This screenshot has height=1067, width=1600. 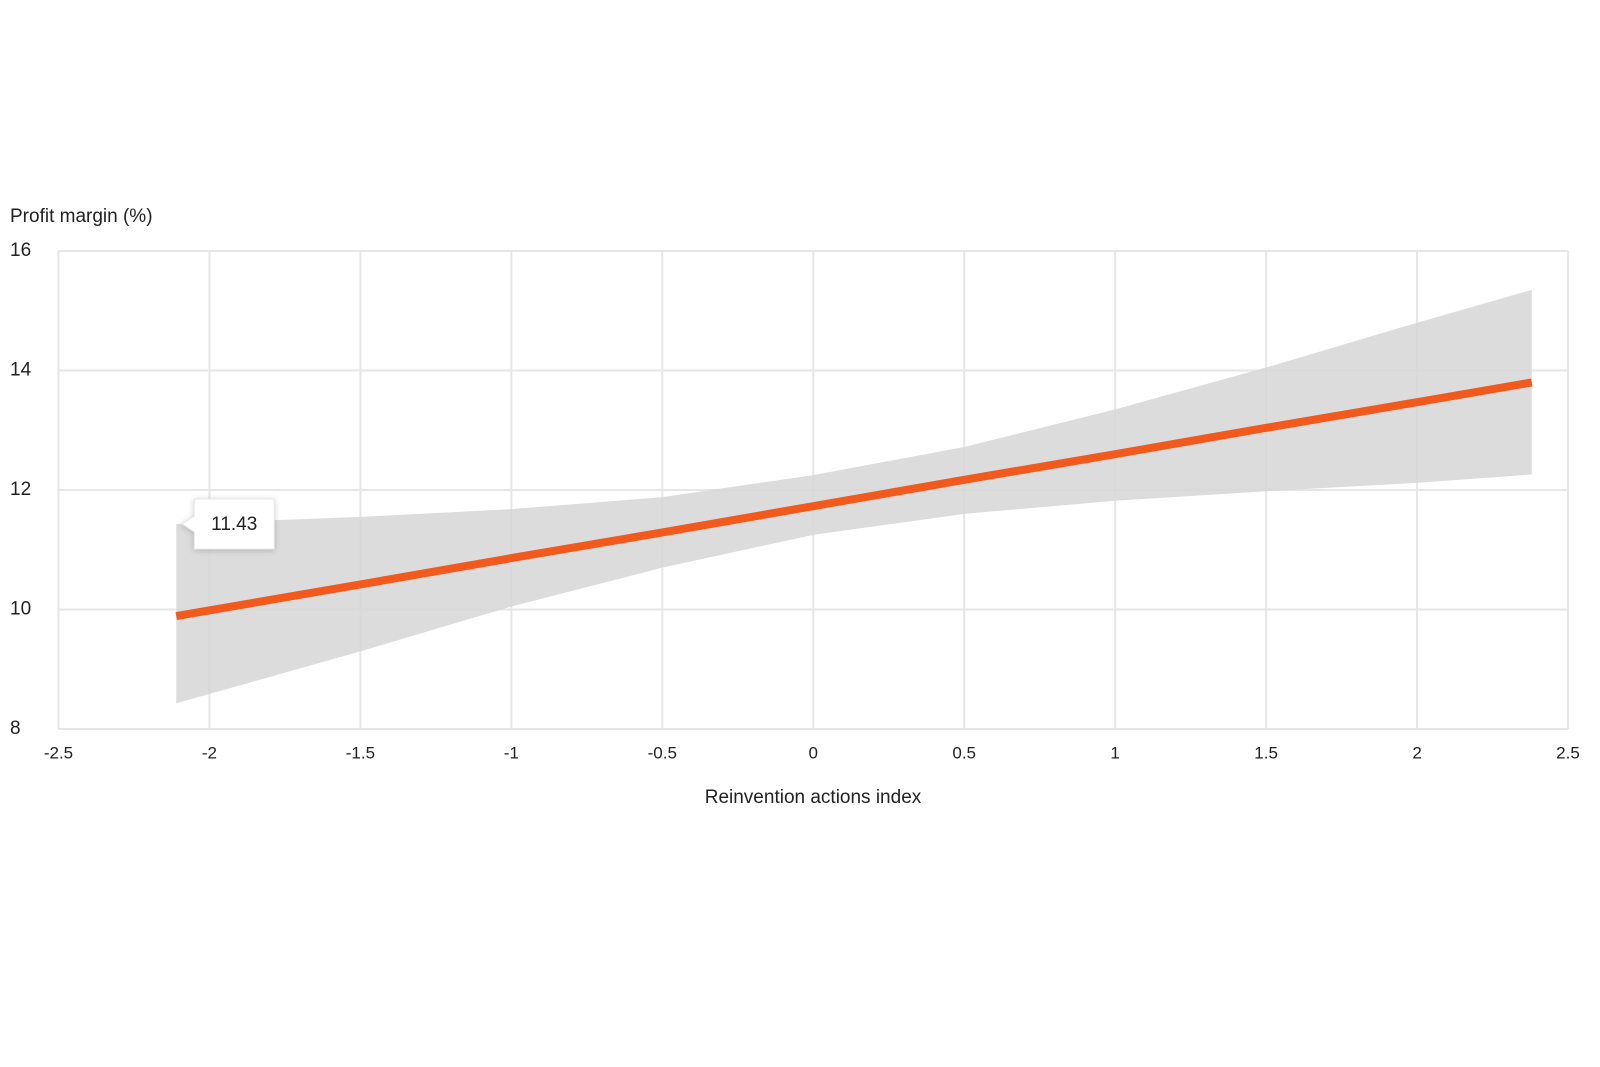 What do you see at coordinates (1568, 752) in the screenshot?
I see `x-tick-label: 2.5` at bounding box center [1568, 752].